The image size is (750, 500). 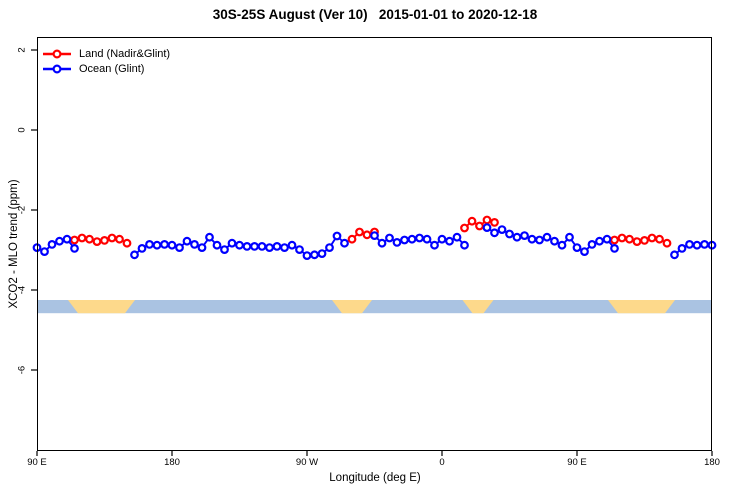 What do you see at coordinates (22, 210) in the screenshot?
I see `y-tick-label: -2` at bounding box center [22, 210].